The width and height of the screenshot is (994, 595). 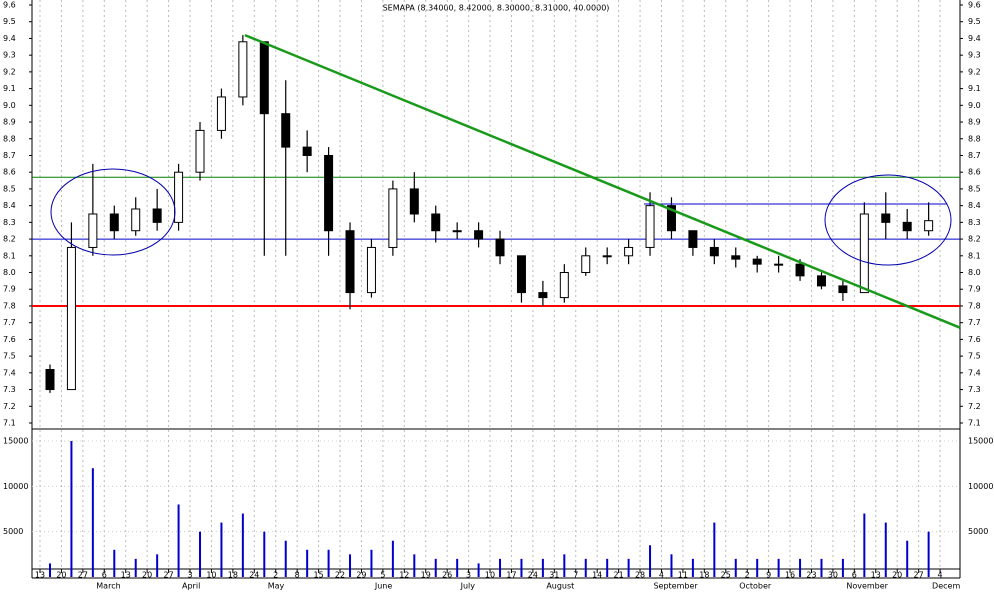 I want to click on annotation-ellipse, so click(x=888, y=220).